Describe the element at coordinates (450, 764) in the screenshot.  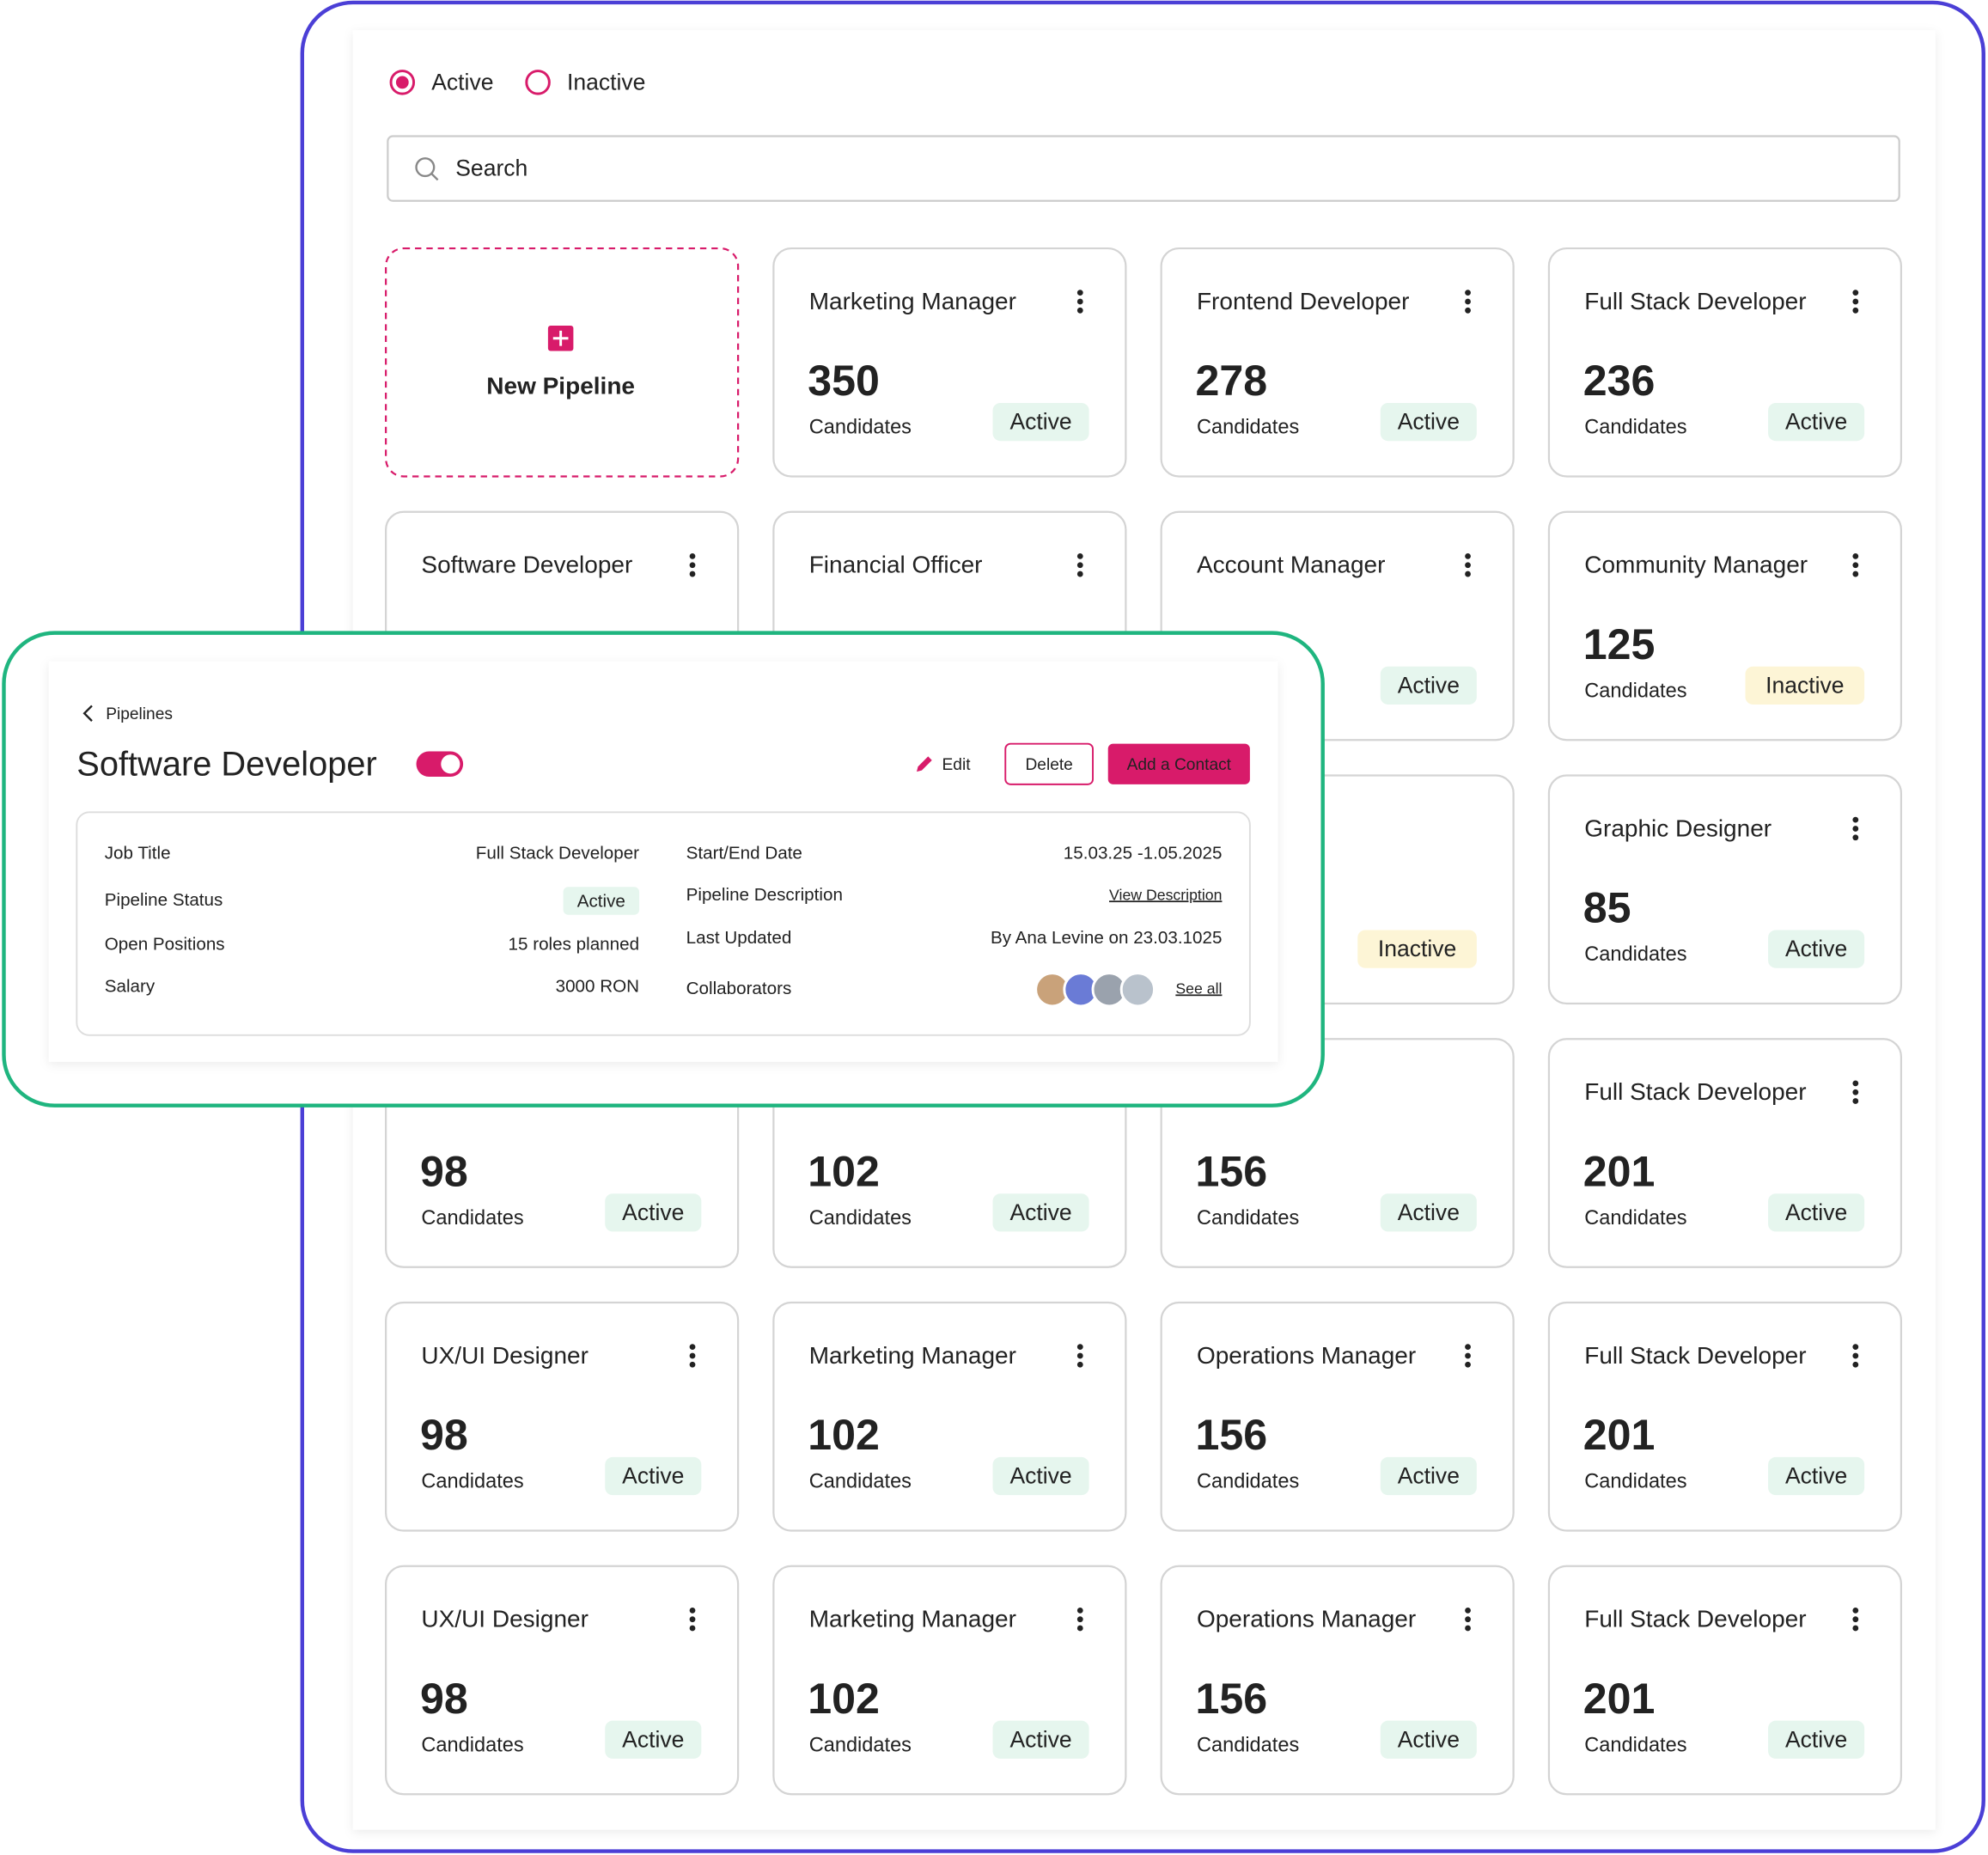
I see `toggle-knob` at that location.